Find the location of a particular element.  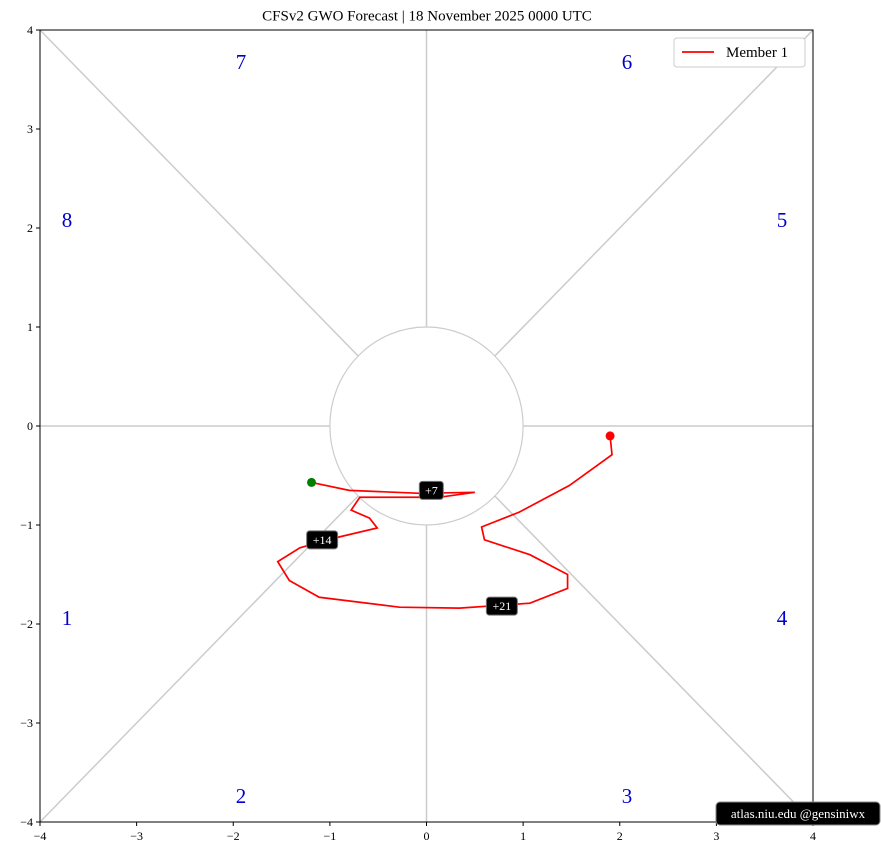

y-tick-label: 1 is located at coordinates (30, 327).